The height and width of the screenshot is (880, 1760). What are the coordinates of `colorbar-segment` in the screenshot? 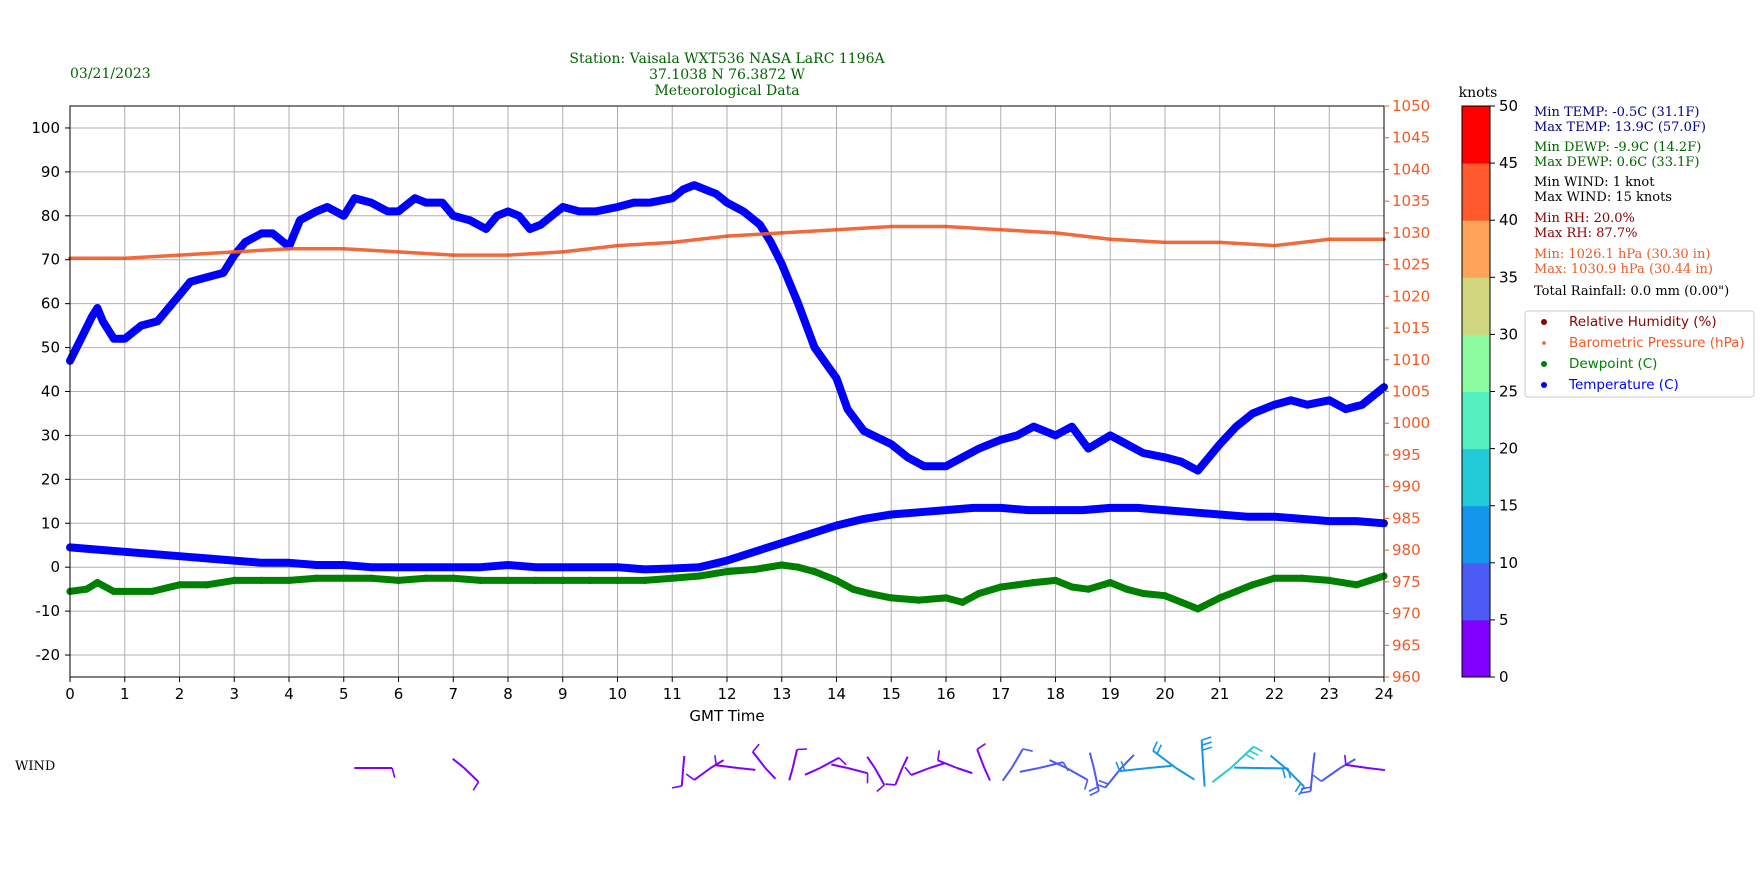 It's located at (1476, 477).